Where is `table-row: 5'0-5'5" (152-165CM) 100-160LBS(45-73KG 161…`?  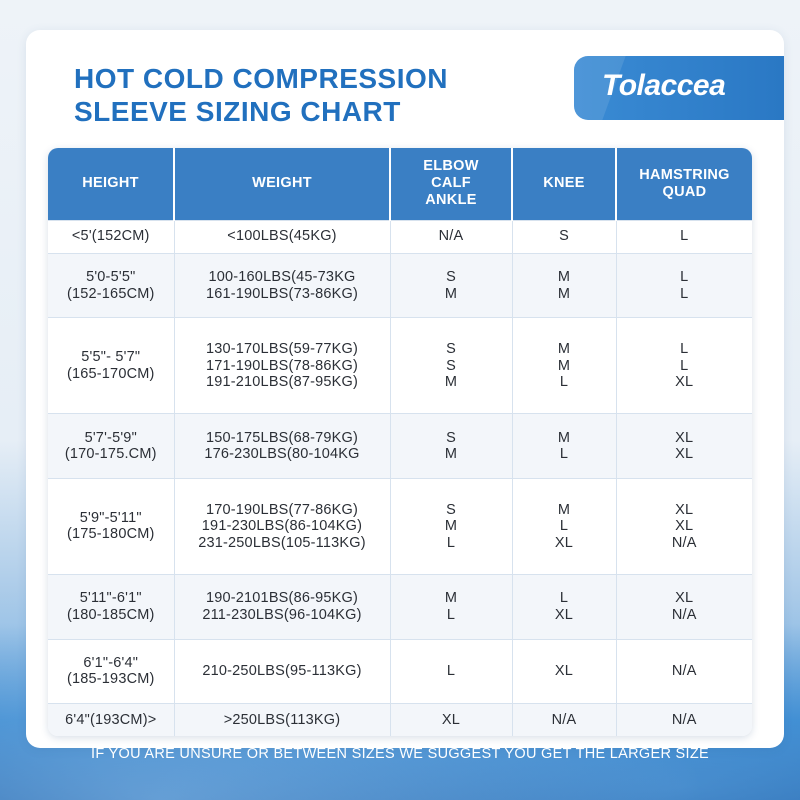 table-row: 5'0-5'5" (152-165CM) 100-160LBS(45-73KG 161… is located at coordinates (400, 285).